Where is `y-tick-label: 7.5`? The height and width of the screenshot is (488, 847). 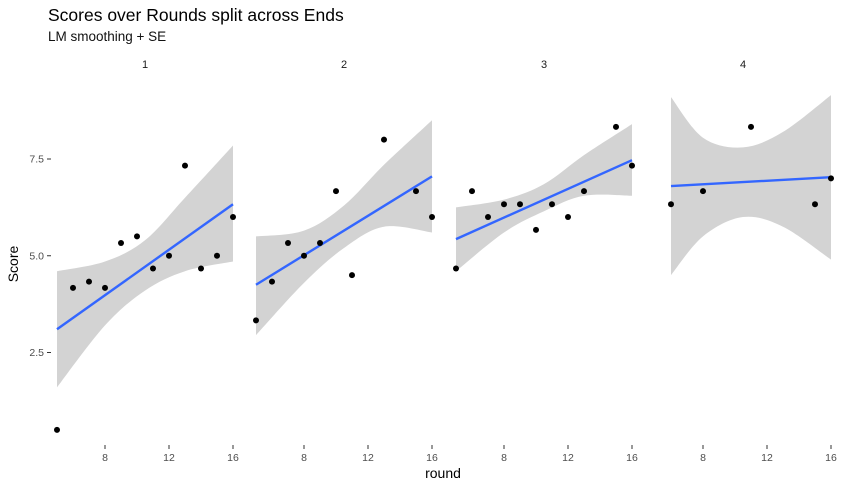
y-tick-label: 7.5 is located at coordinates (36, 160).